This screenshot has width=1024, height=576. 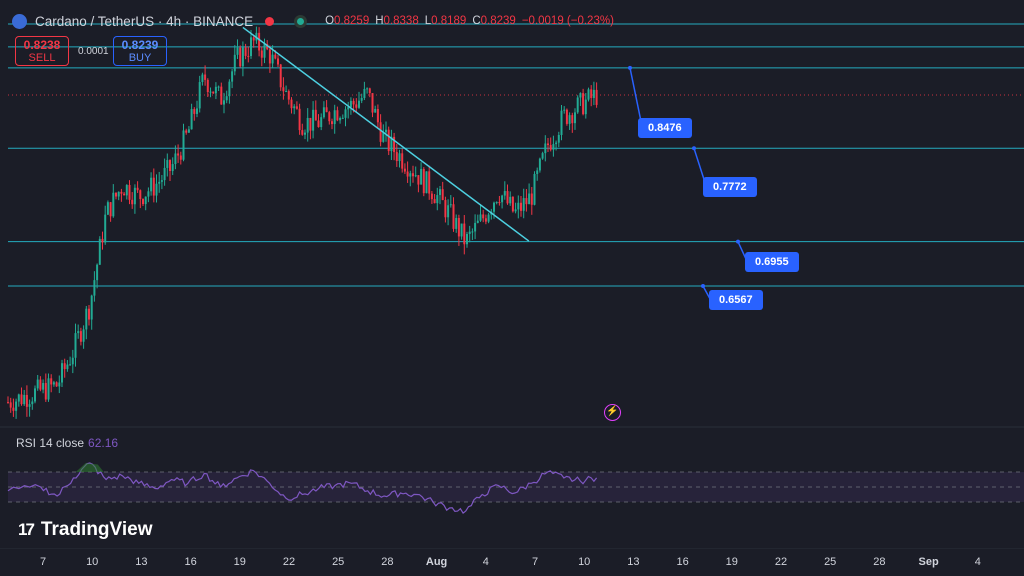 I want to click on x-tick-label: 28, so click(x=387, y=562).